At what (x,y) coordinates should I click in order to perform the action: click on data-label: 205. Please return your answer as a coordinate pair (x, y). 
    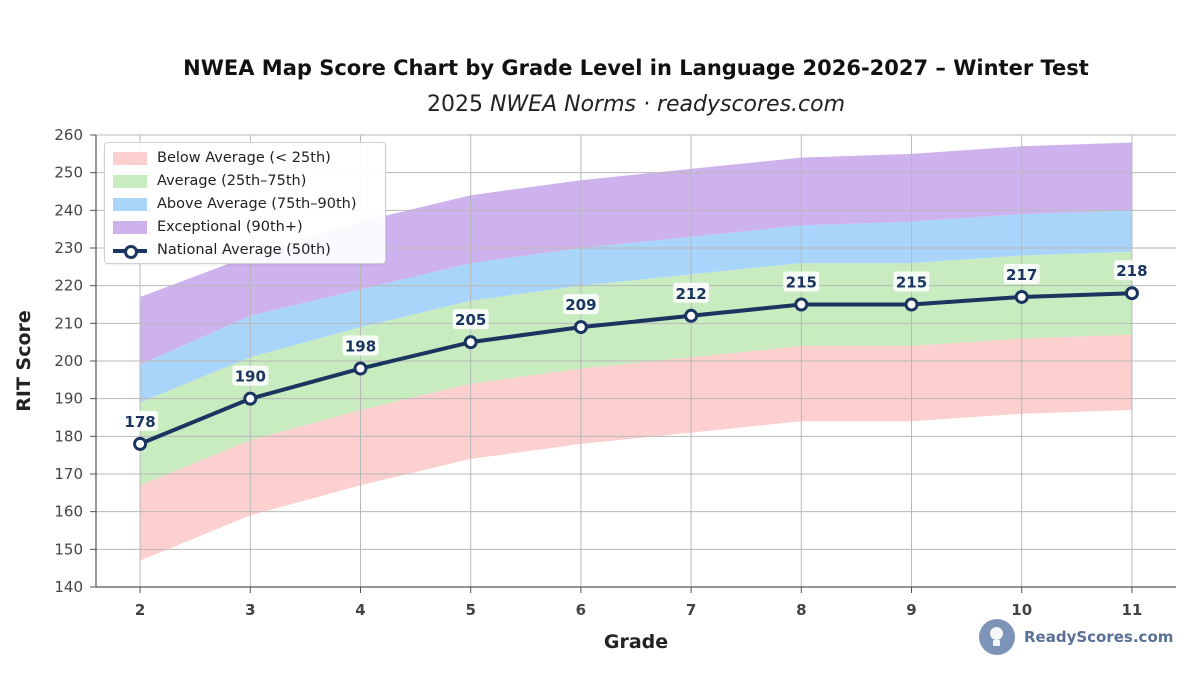
    Looking at the image, I should click on (470, 320).